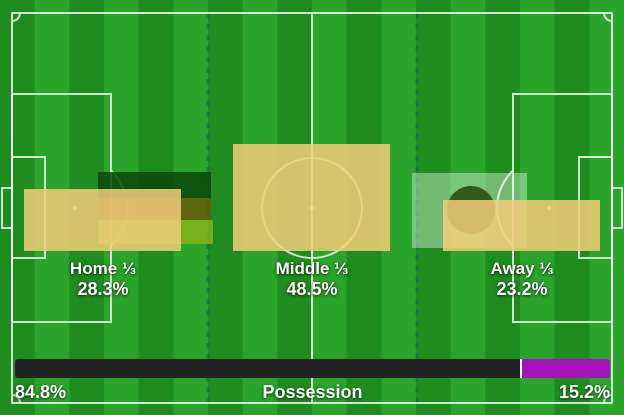 The width and height of the screenshot is (624, 415). Describe the element at coordinates (565, 368) in the screenshot. I see `possession-away-segment` at that location.